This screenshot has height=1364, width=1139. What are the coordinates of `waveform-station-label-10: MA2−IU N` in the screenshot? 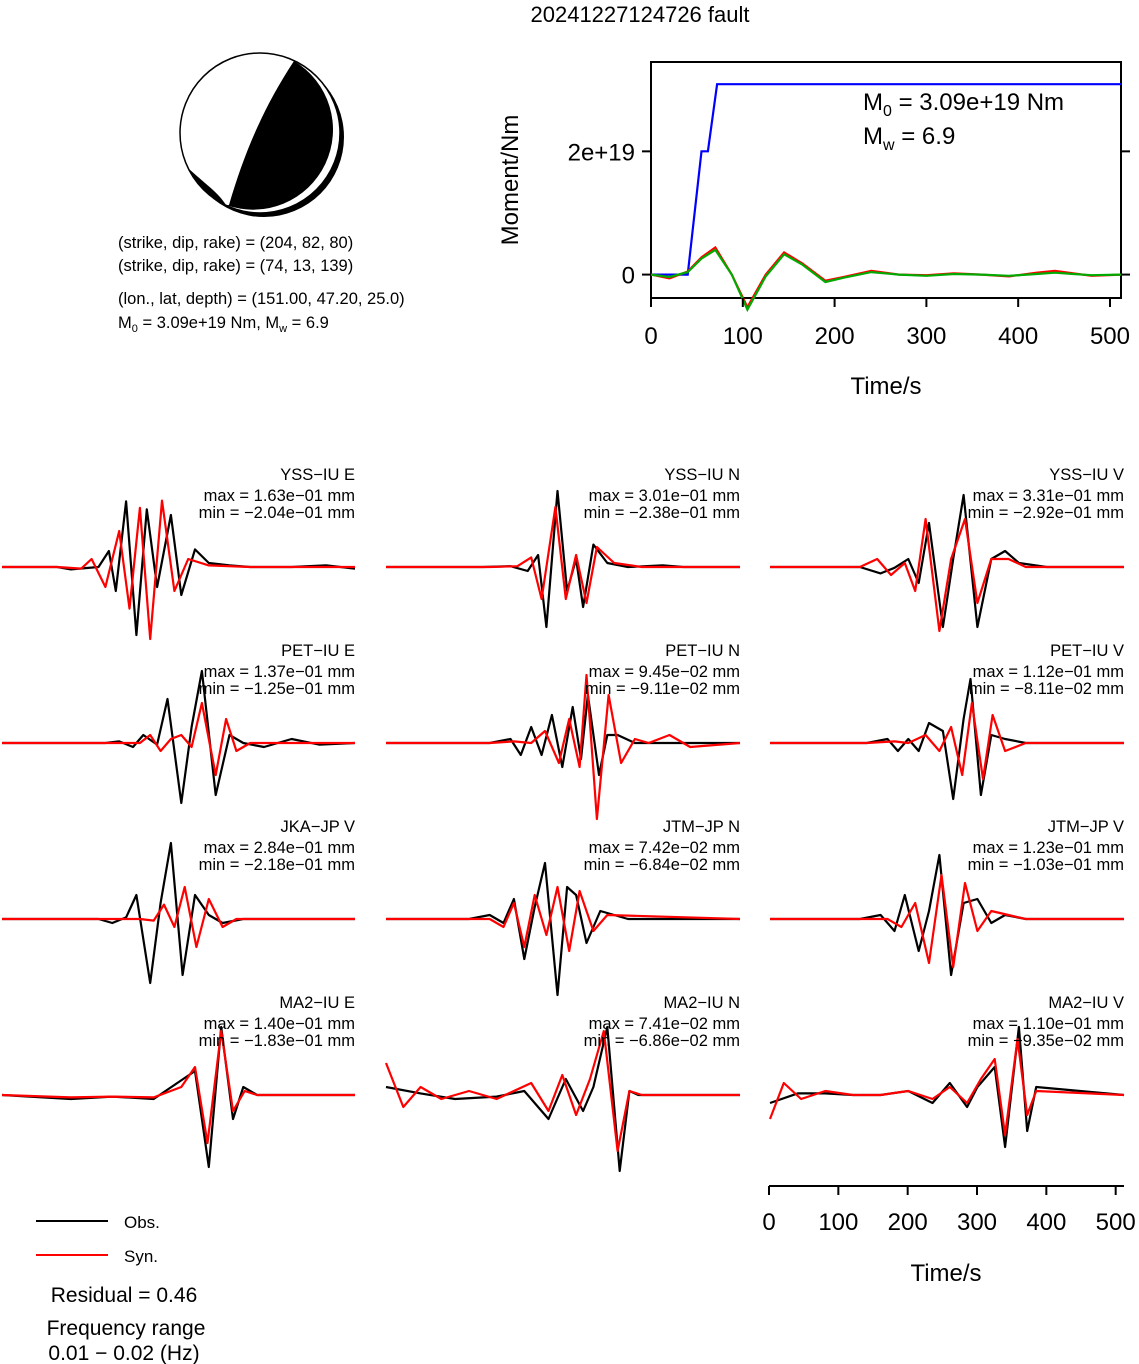 It's located at (701, 1003).